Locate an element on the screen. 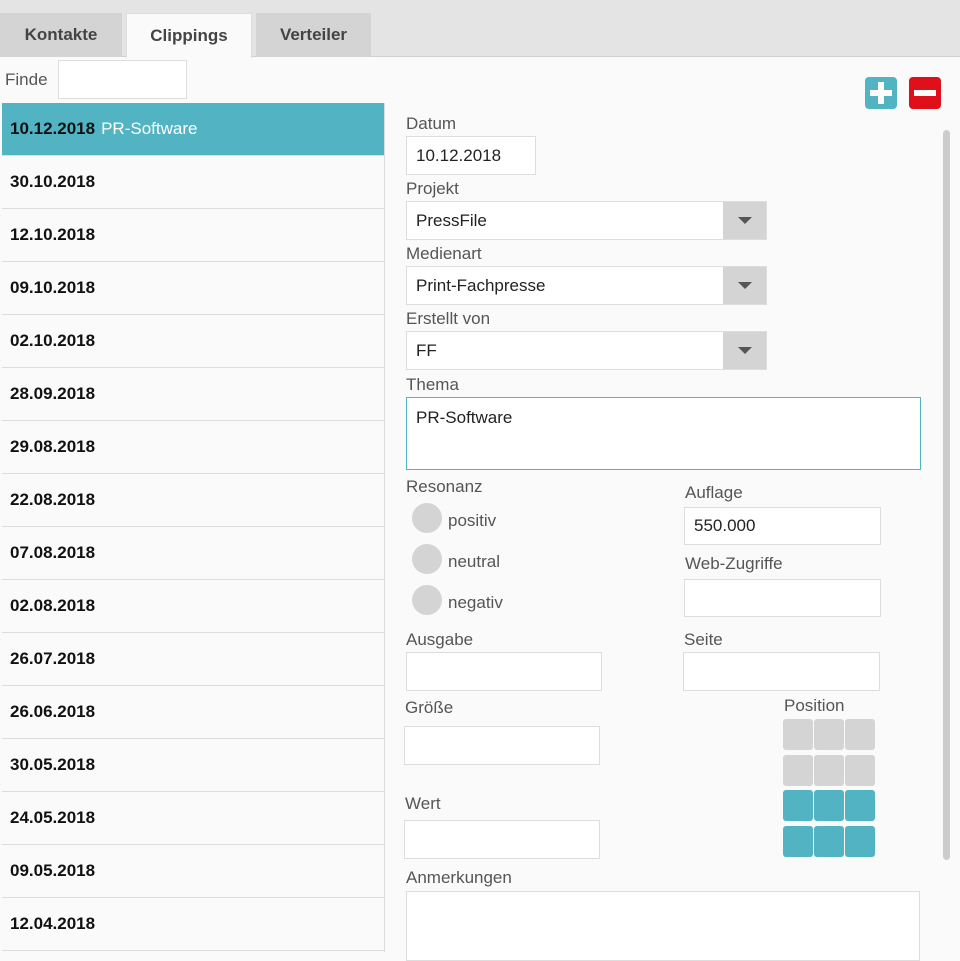 The width and height of the screenshot is (960, 961). anmerkungen-label: Anmerkungen is located at coordinates (459, 877).